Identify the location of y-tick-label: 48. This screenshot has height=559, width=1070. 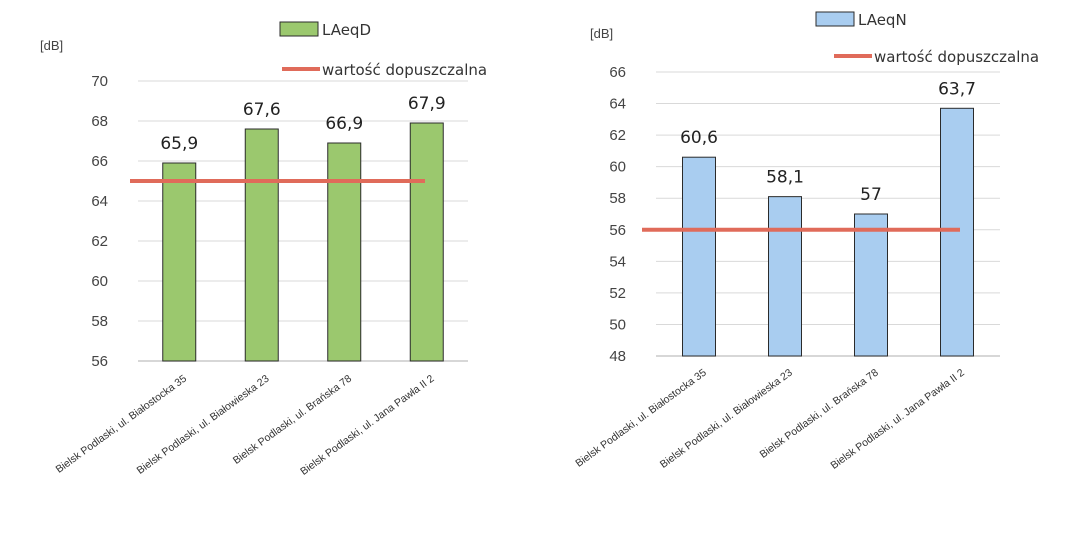
(617, 356).